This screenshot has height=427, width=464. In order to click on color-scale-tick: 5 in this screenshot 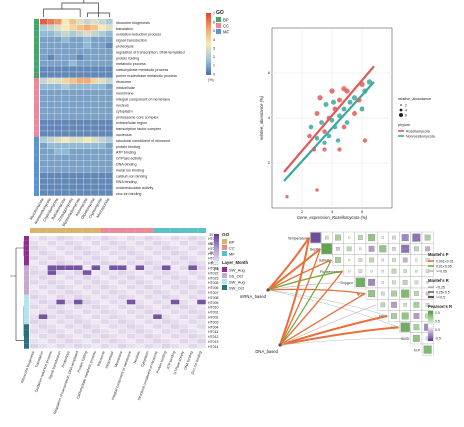, I will do `click(214, 31)`.